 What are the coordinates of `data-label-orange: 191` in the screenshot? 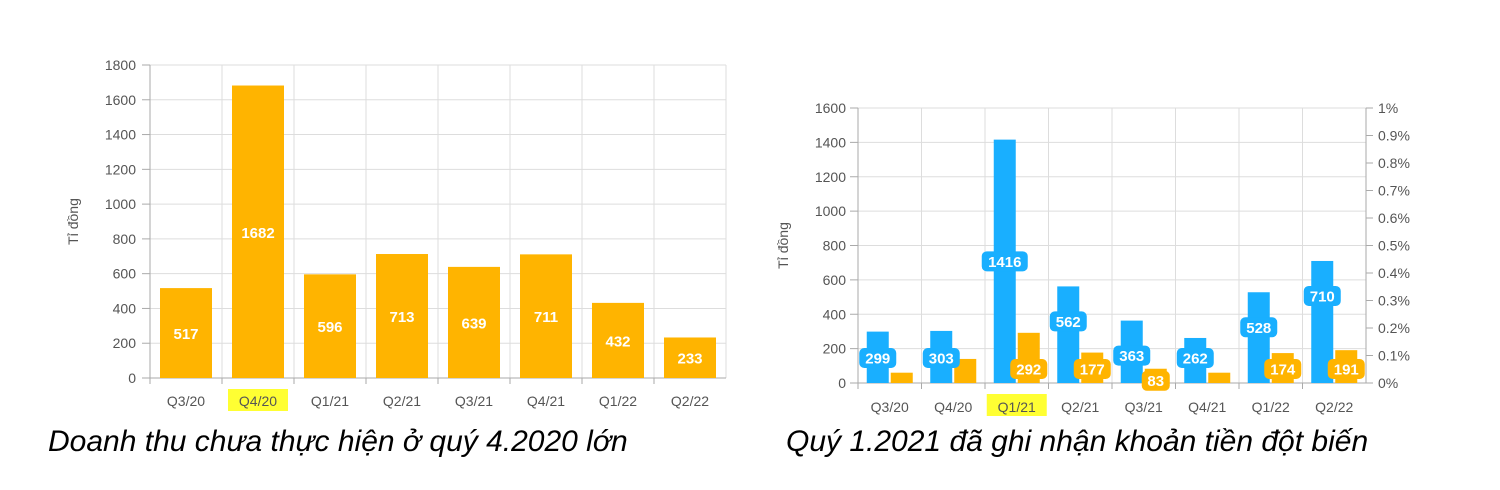 It's located at (1346, 370).